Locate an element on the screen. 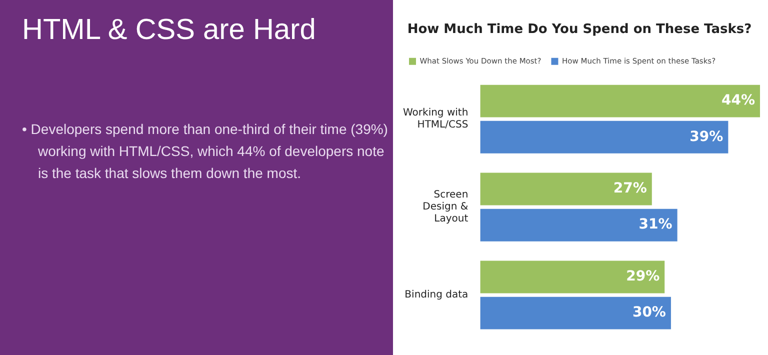 The image size is (768, 355). data-label: 44% is located at coordinates (738, 100).